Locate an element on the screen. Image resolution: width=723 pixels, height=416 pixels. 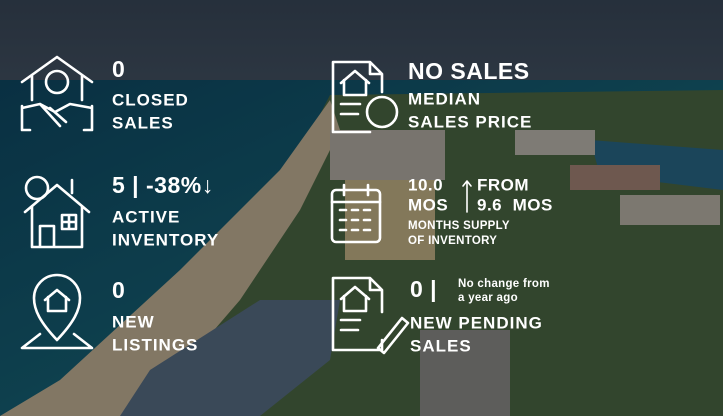
stat-label: NEW PENDING is located at coordinates (476, 322).